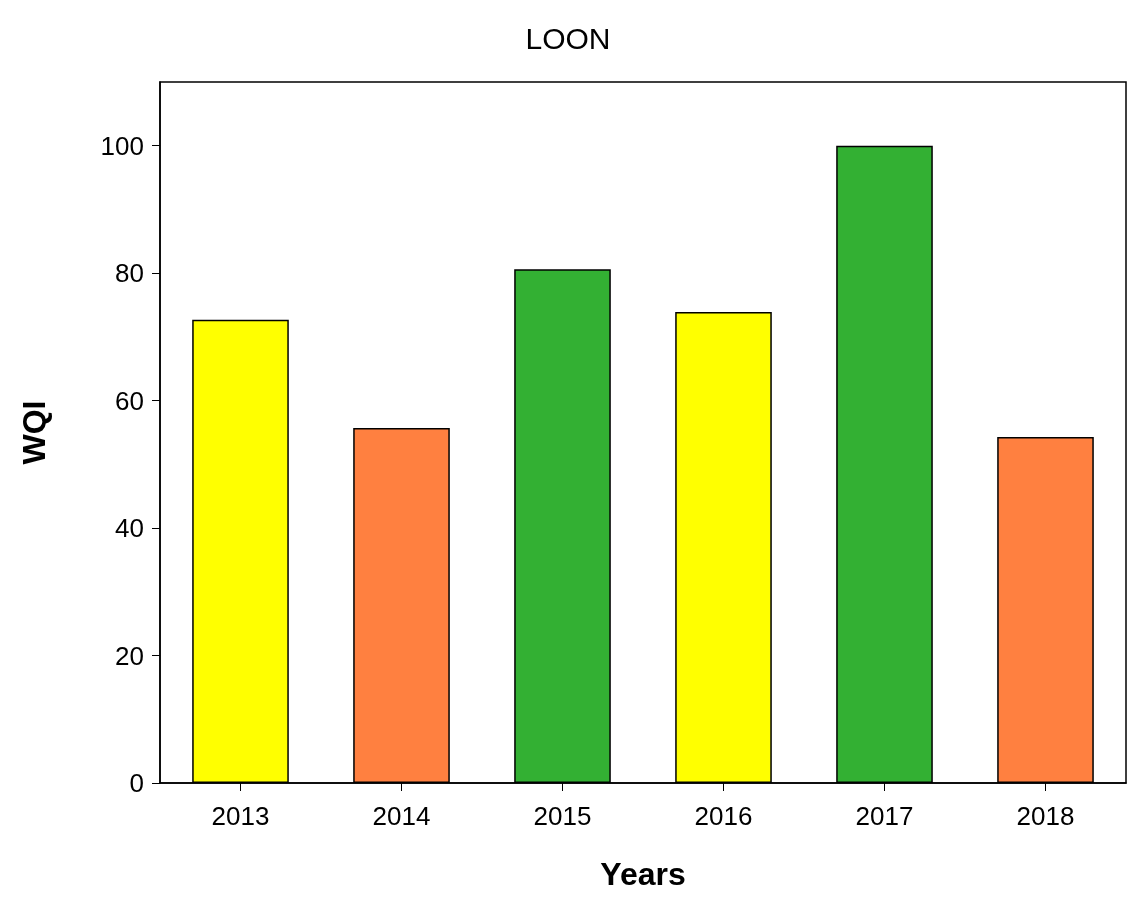  Describe the element at coordinates (568, 38) in the screenshot. I see `chart-title: LOON` at that location.